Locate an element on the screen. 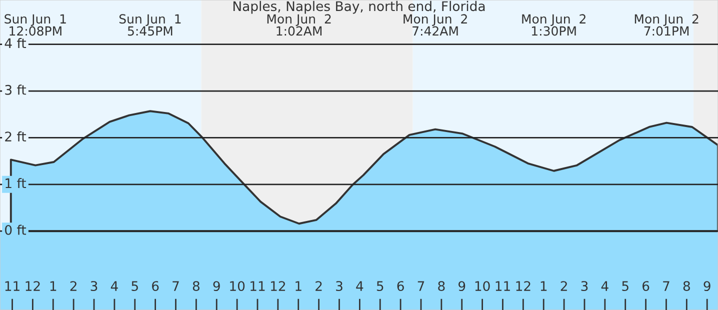 The image size is (718, 310). y-tick-label: 1 ft is located at coordinates (16, 183).